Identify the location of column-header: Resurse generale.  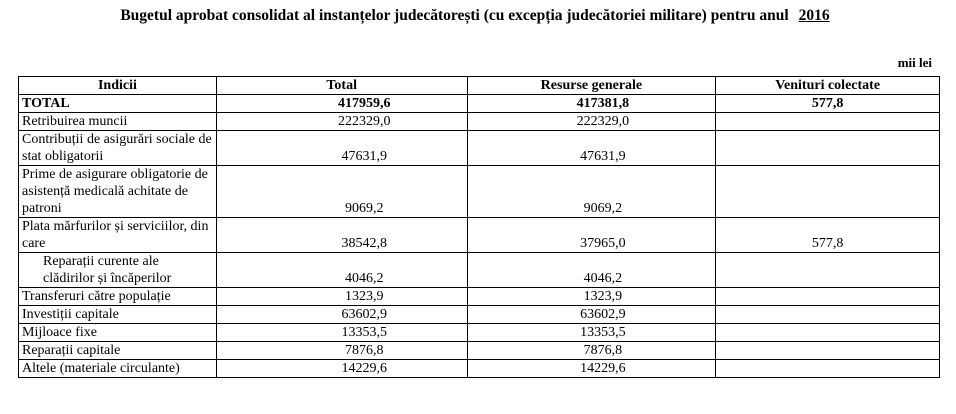
(591, 85).